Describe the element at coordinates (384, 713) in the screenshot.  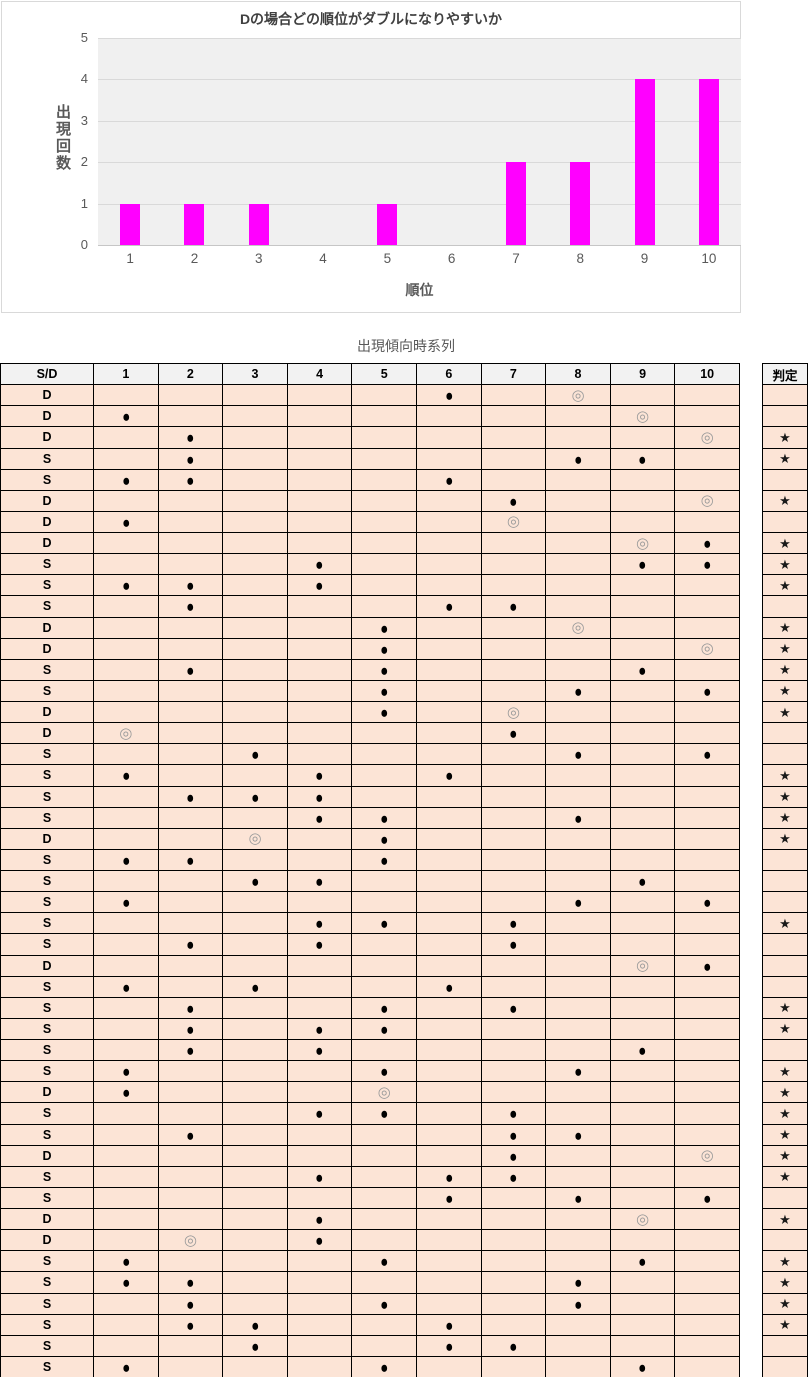
I see `mark-cell-r16-c5: ●` at that location.